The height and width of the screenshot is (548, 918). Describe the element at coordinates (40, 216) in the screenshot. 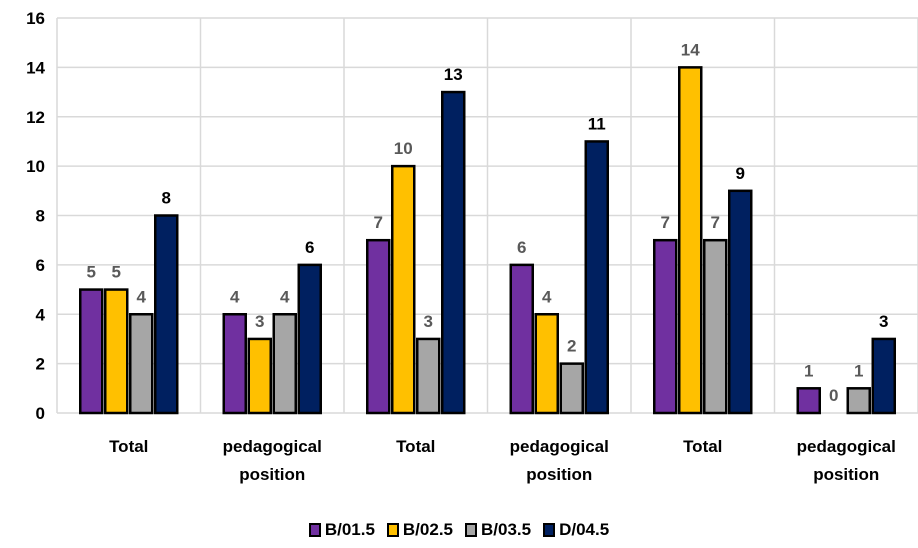

I see `y-tick-label: 8` at that location.